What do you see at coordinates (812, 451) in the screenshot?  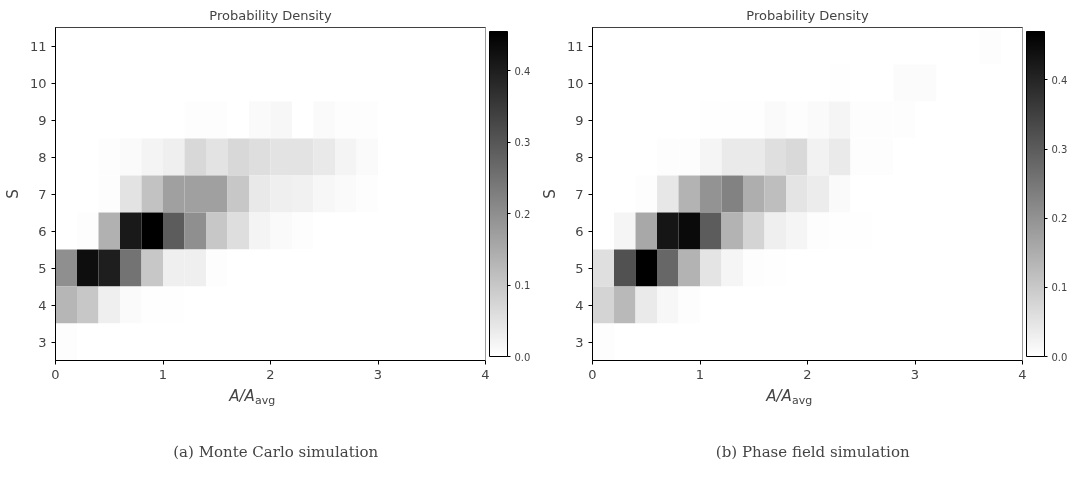 I see `text: (b) Phase field simulation` at bounding box center [812, 451].